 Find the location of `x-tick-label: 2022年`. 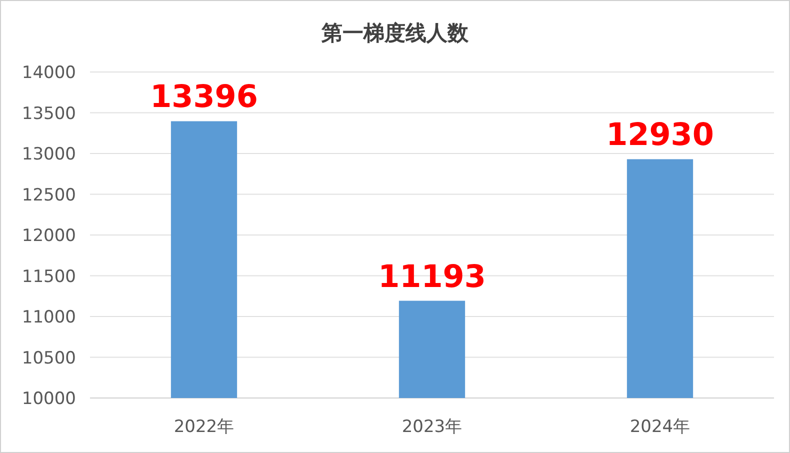

x-tick-label: 2022年 is located at coordinates (204, 427).